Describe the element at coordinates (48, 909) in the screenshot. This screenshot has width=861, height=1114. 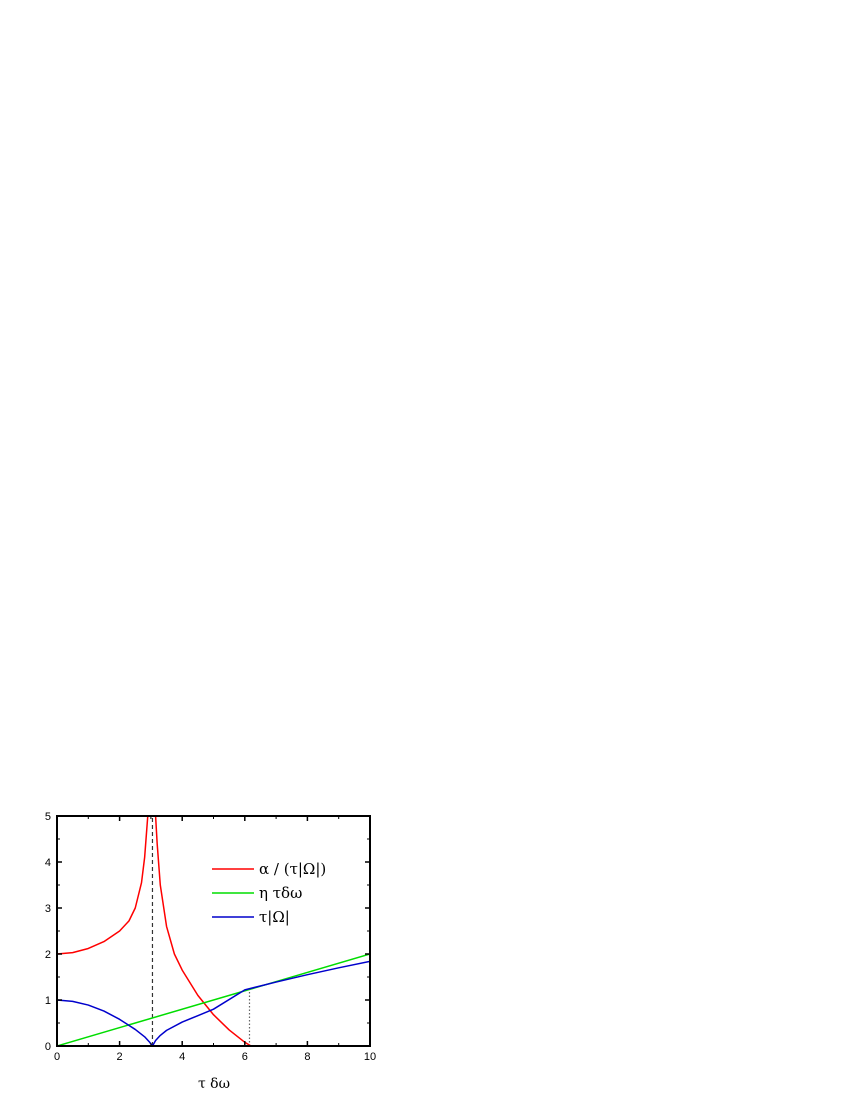
I see `y-tick-label: 3` at that location.